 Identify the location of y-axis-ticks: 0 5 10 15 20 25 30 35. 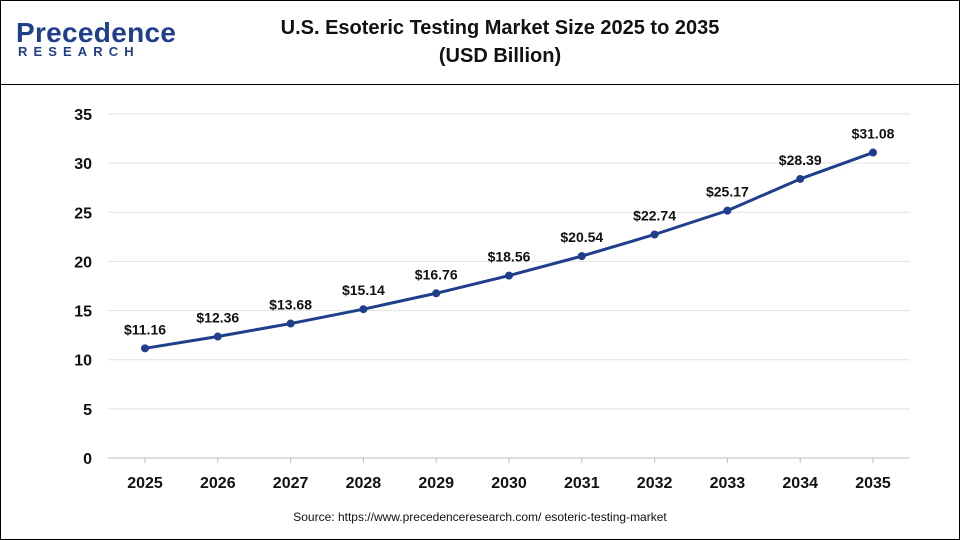
(83, 287).